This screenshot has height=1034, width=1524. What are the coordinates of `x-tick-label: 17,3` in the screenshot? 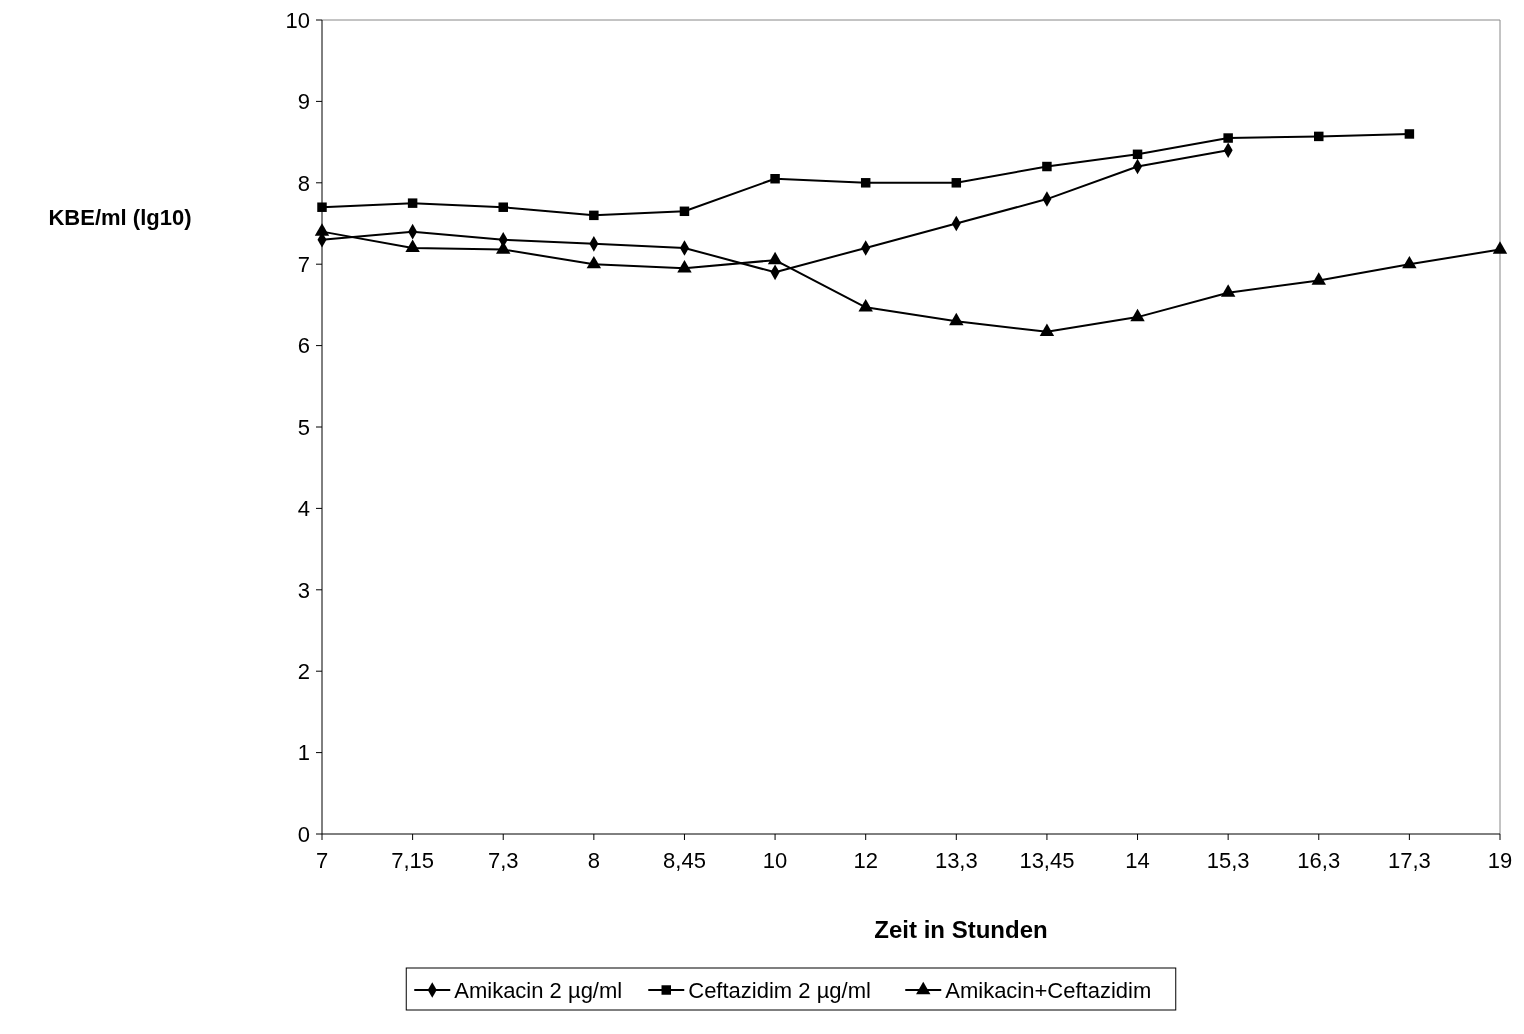 It's located at (1409, 860).